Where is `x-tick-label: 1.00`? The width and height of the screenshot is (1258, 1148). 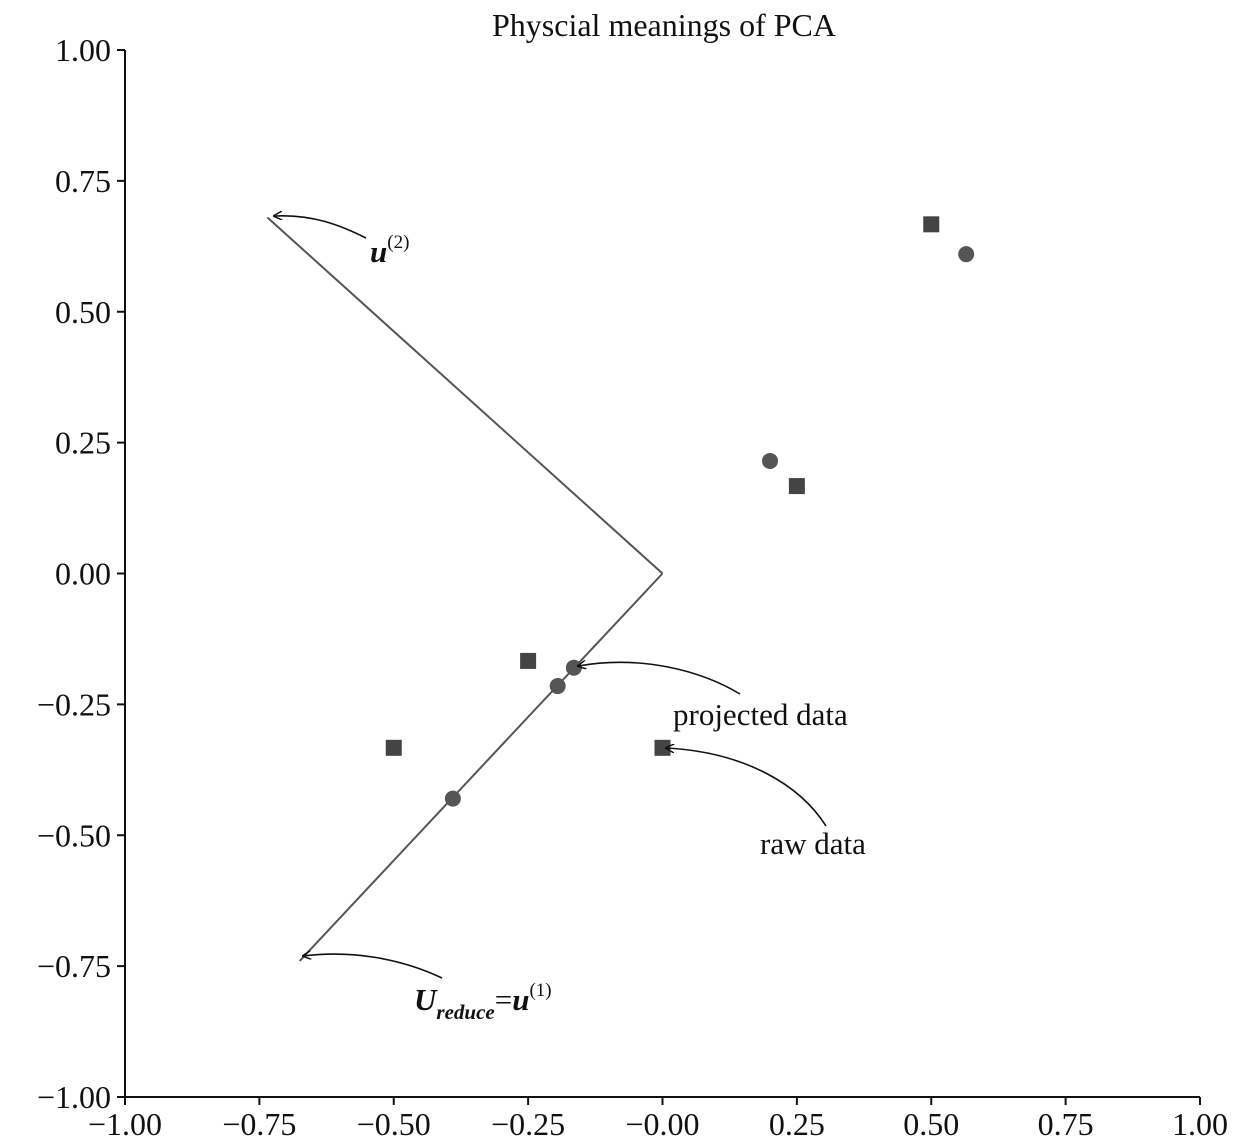
x-tick-label: 1.00 is located at coordinates (1200, 1124).